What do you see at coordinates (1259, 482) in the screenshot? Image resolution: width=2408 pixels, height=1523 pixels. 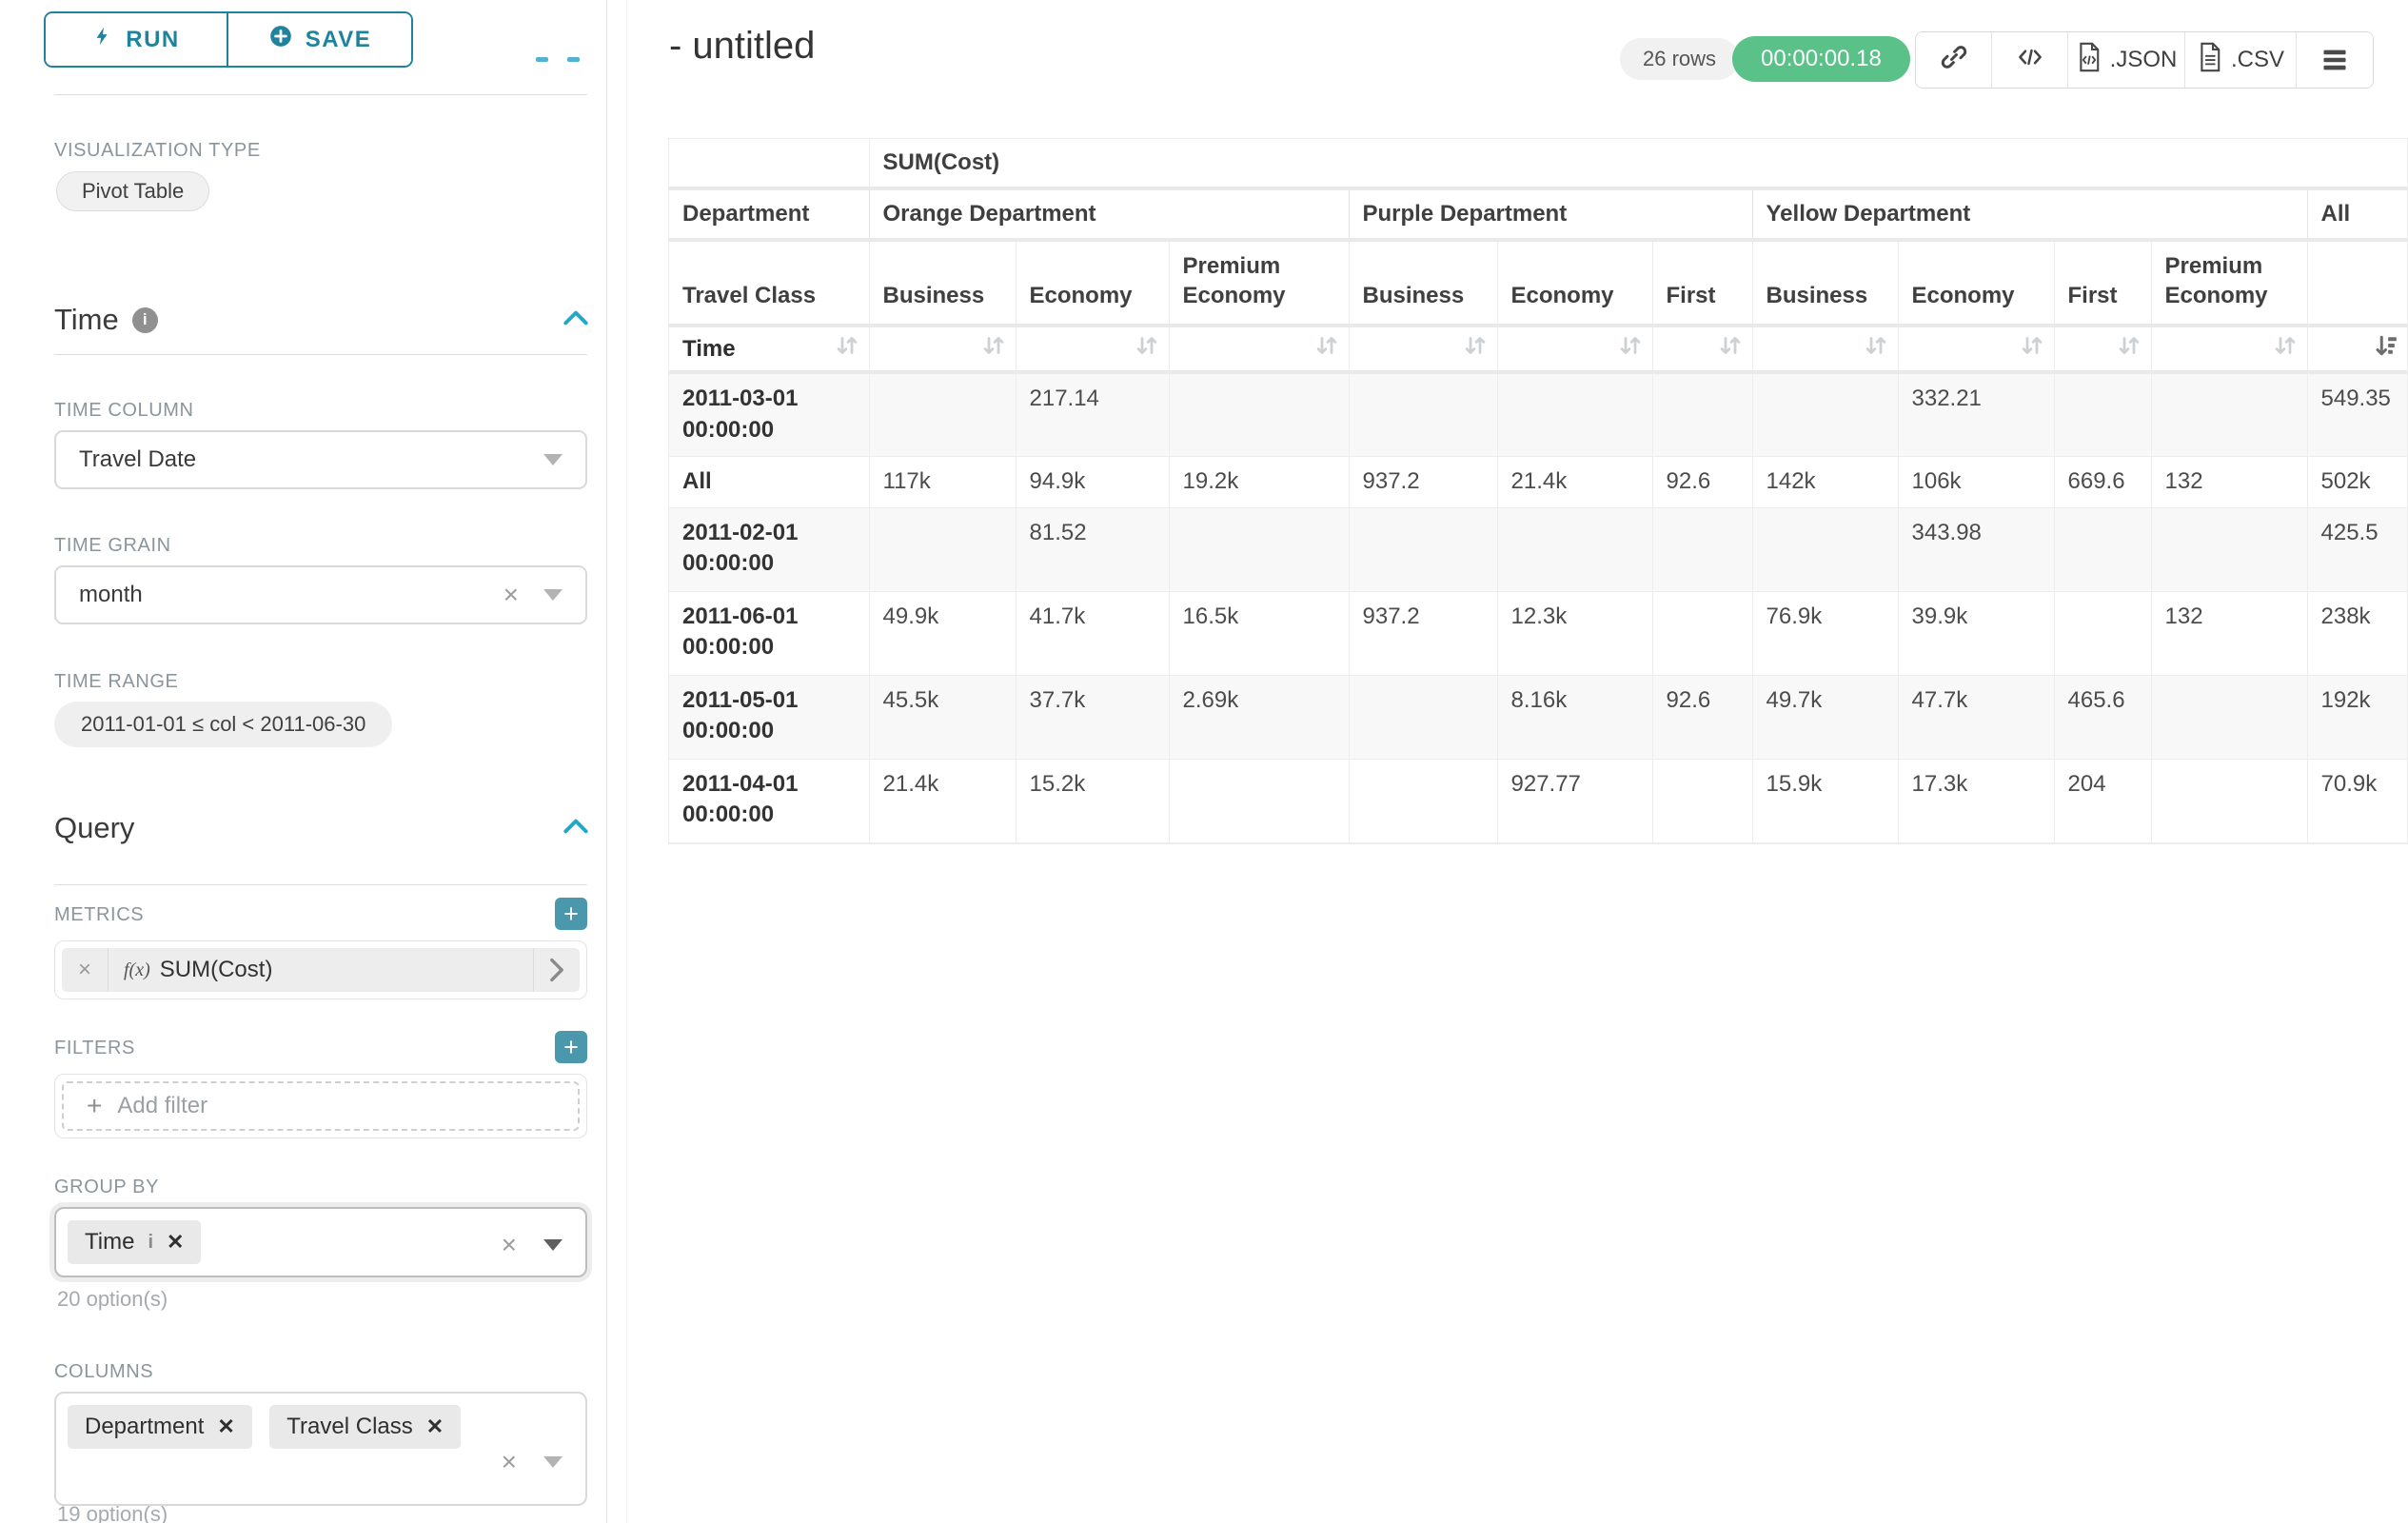 I see `value-cell: 19.2k` at bounding box center [1259, 482].